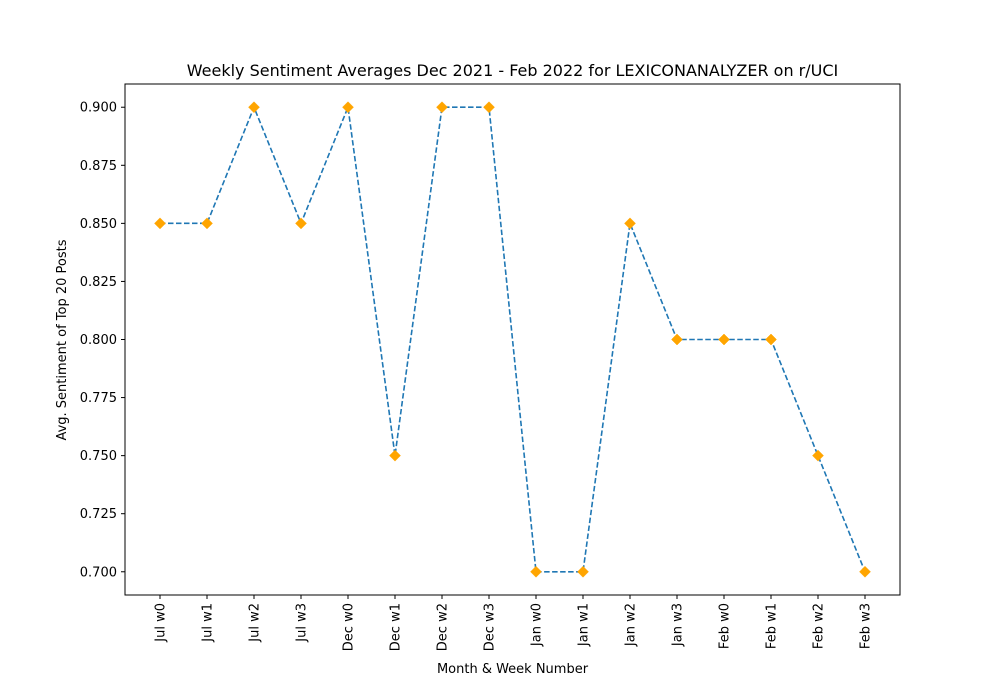  What do you see at coordinates (772, 626) in the screenshot?
I see `x-tick-label: Feb w1` at bounding box center [772, 626].